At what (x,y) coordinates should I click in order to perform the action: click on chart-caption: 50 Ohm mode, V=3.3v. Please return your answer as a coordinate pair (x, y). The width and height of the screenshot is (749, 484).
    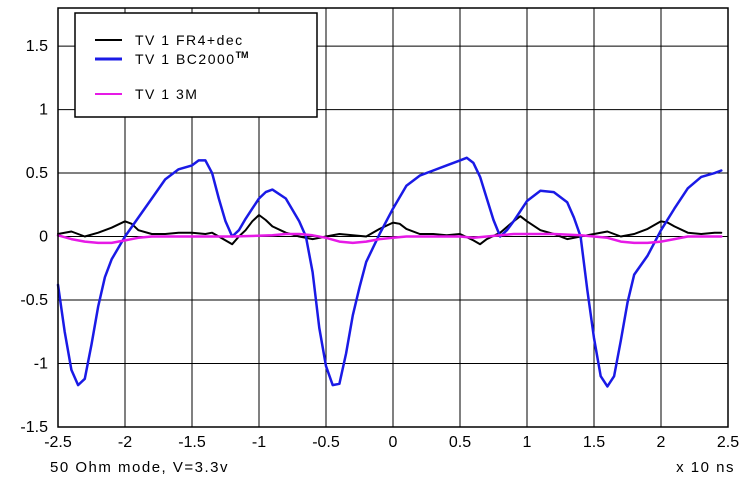
    Looking at the image, I should click on (139, 467).